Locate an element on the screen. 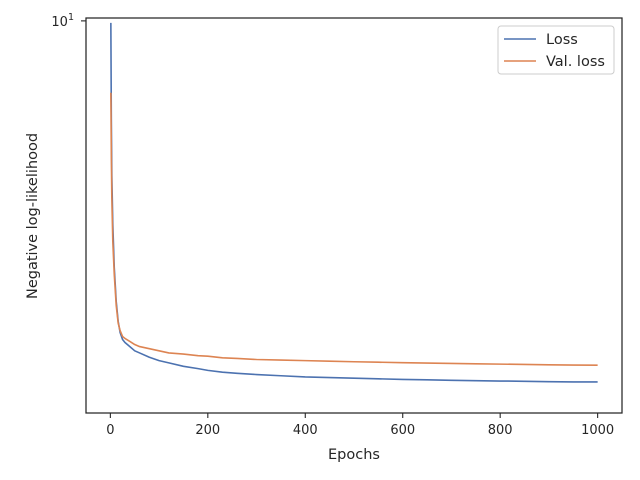 The height and width of the screenshot is (480, 640). y-axis-ticks: 101 is located at coordinates (68, 21).